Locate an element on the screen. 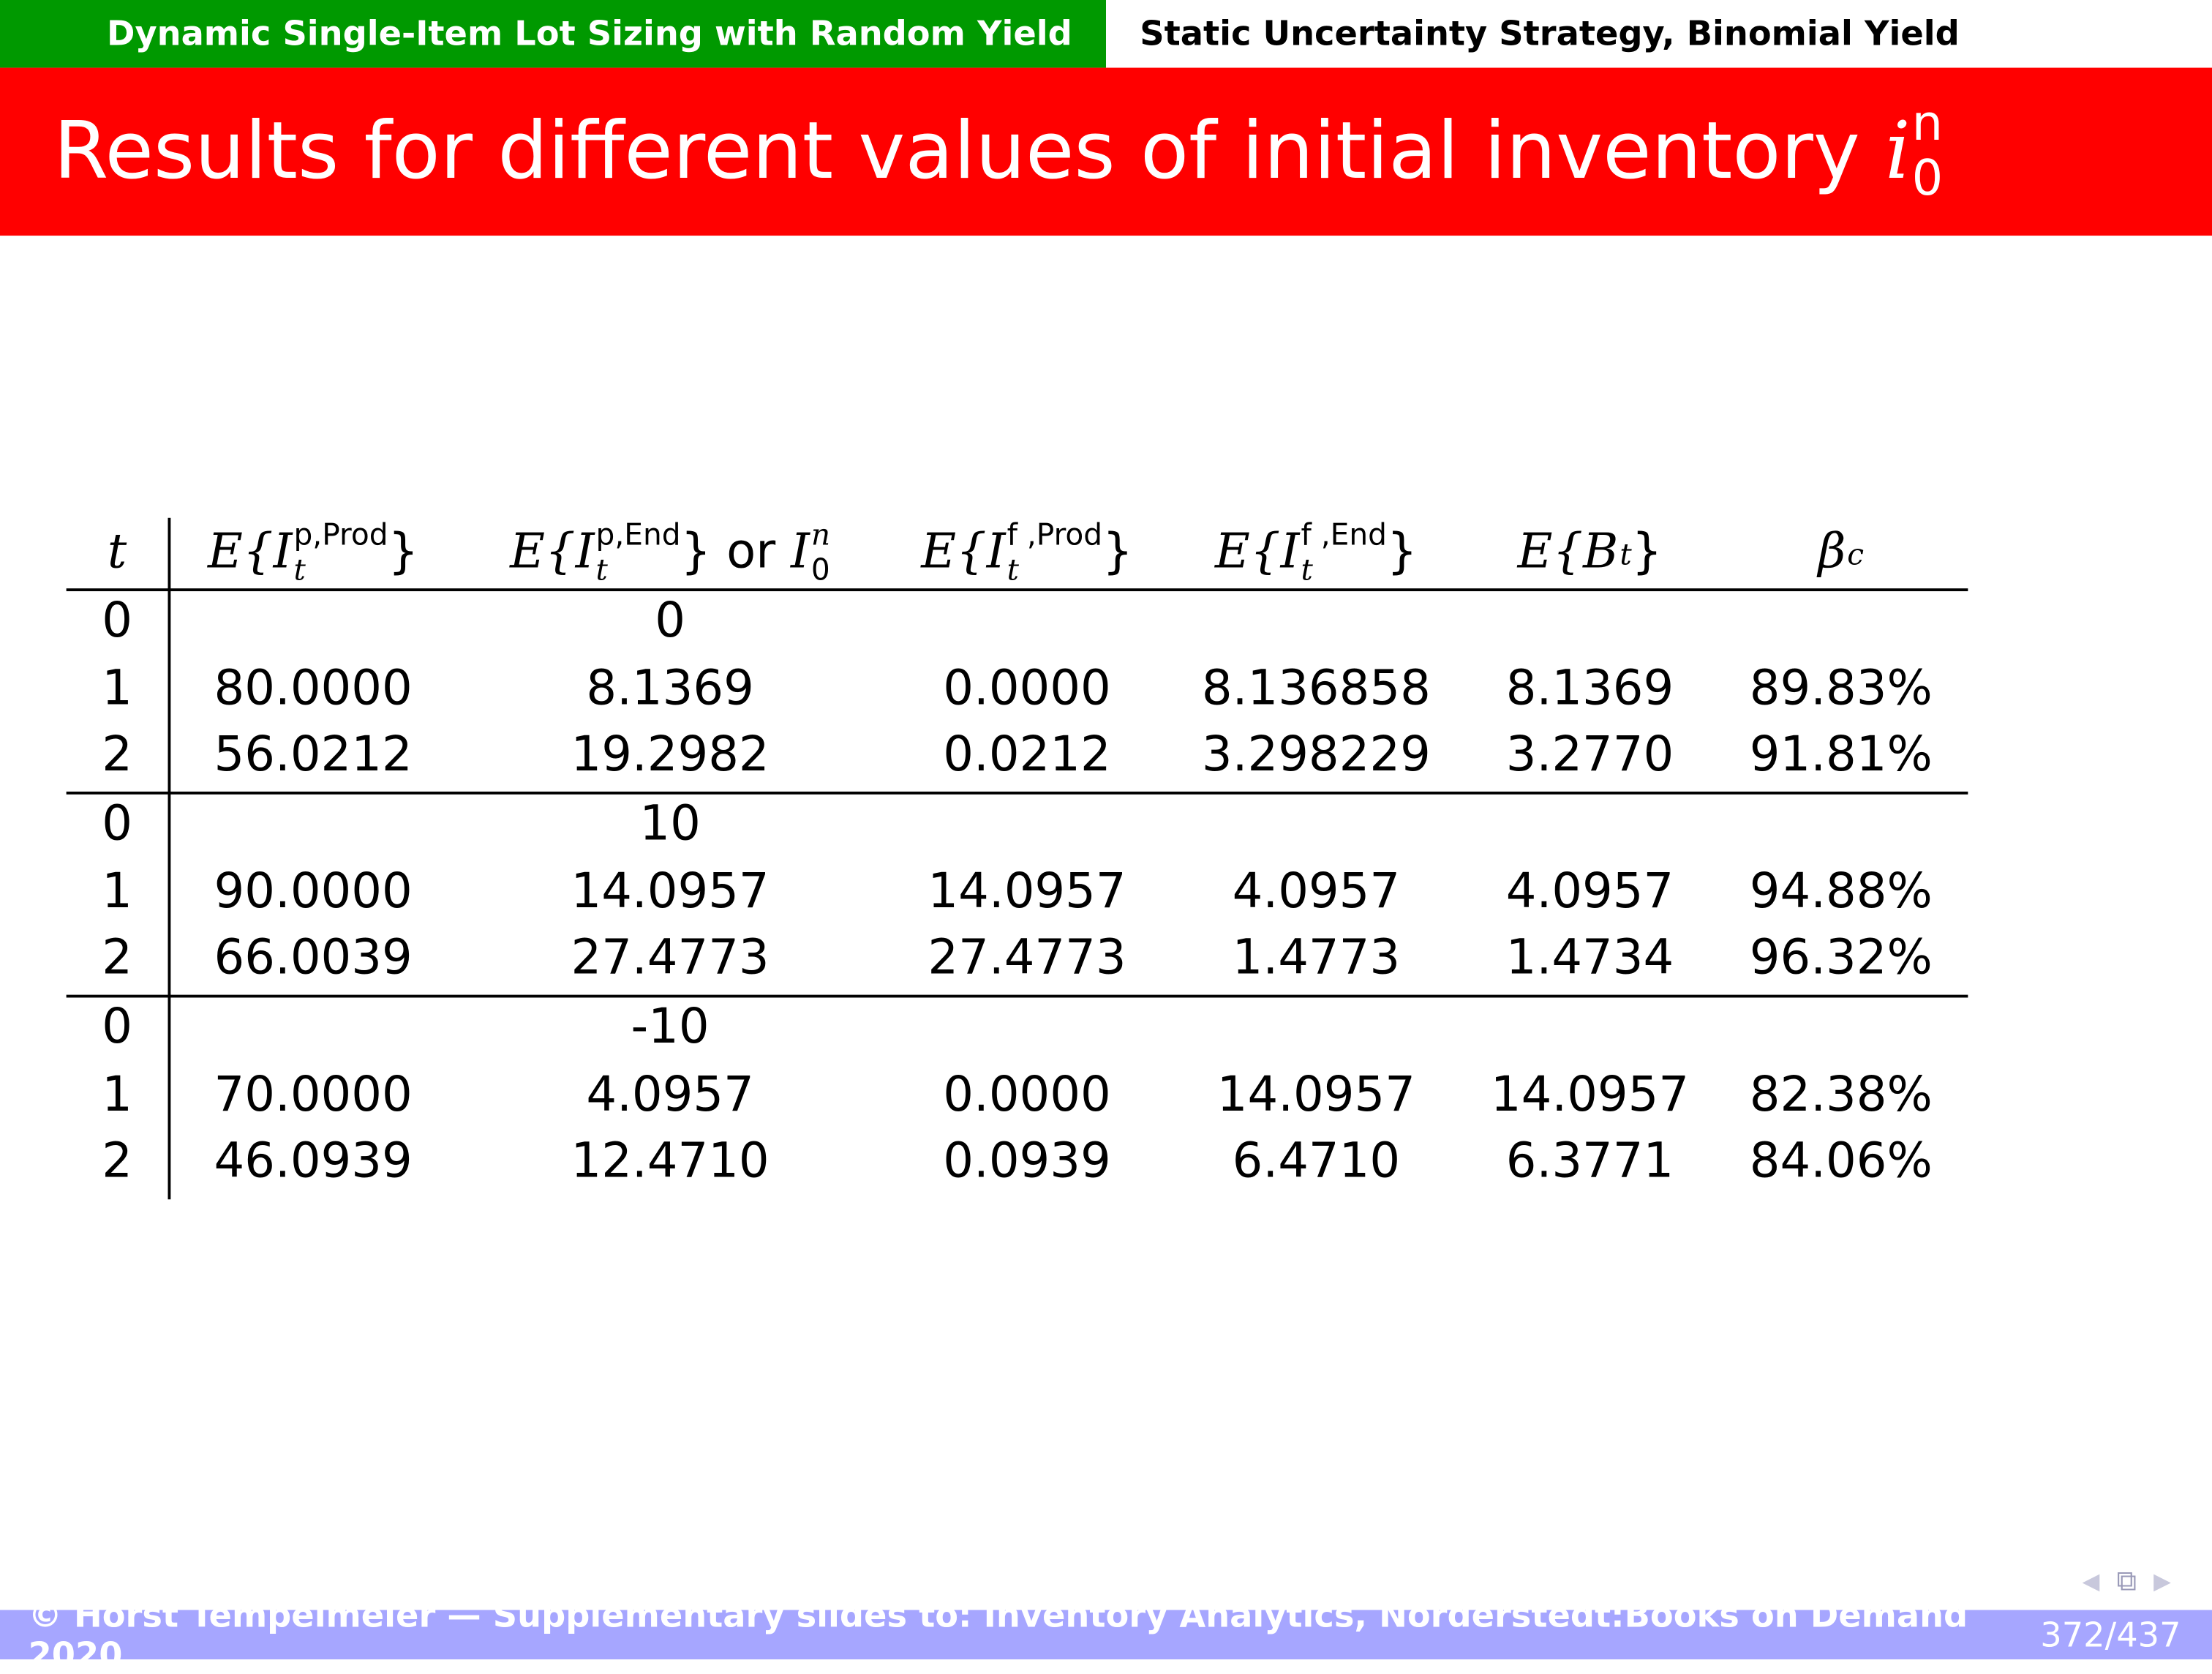  table-cell: 8.136858 is located at coordinates (1316, 687).